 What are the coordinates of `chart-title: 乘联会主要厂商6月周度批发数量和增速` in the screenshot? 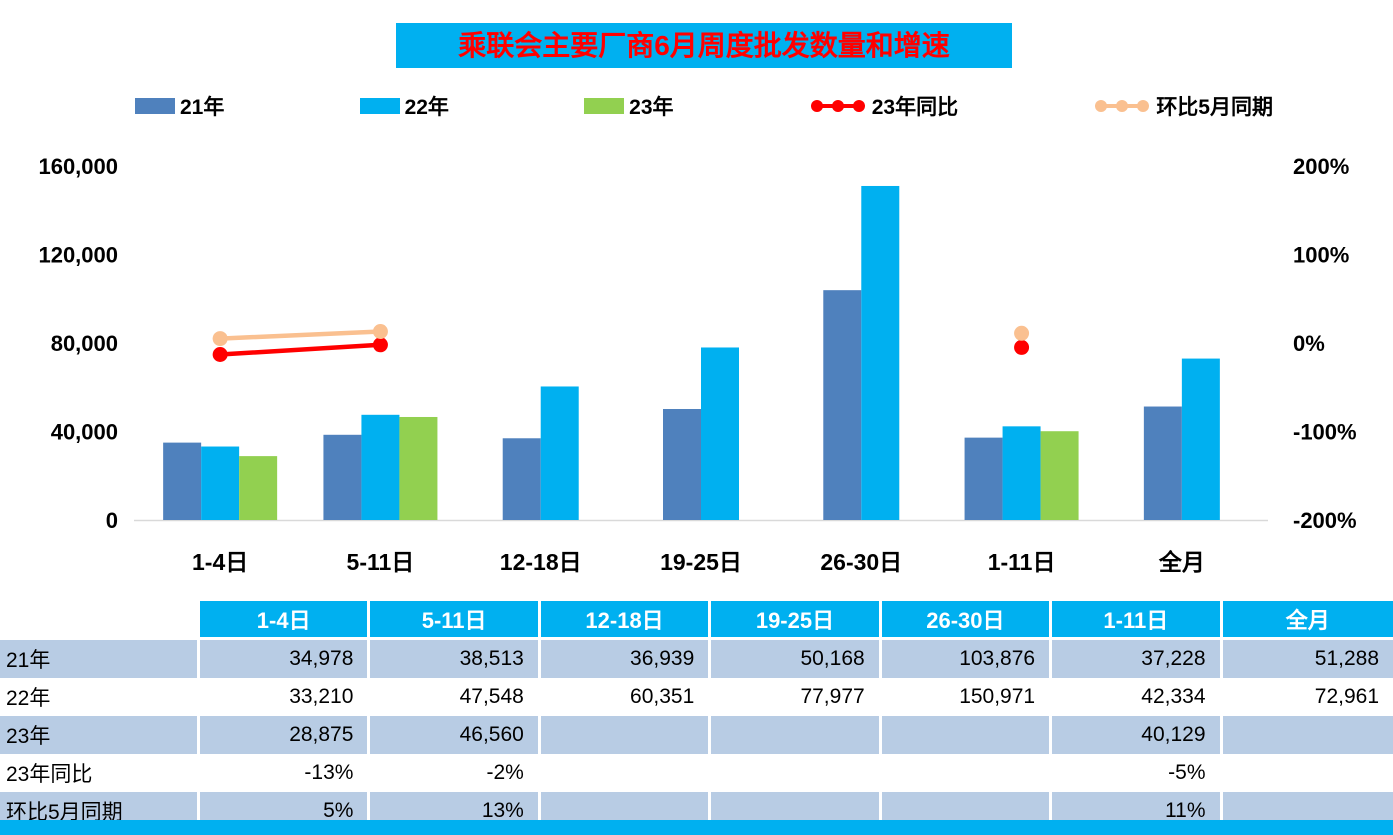 It's located at (704, 45).